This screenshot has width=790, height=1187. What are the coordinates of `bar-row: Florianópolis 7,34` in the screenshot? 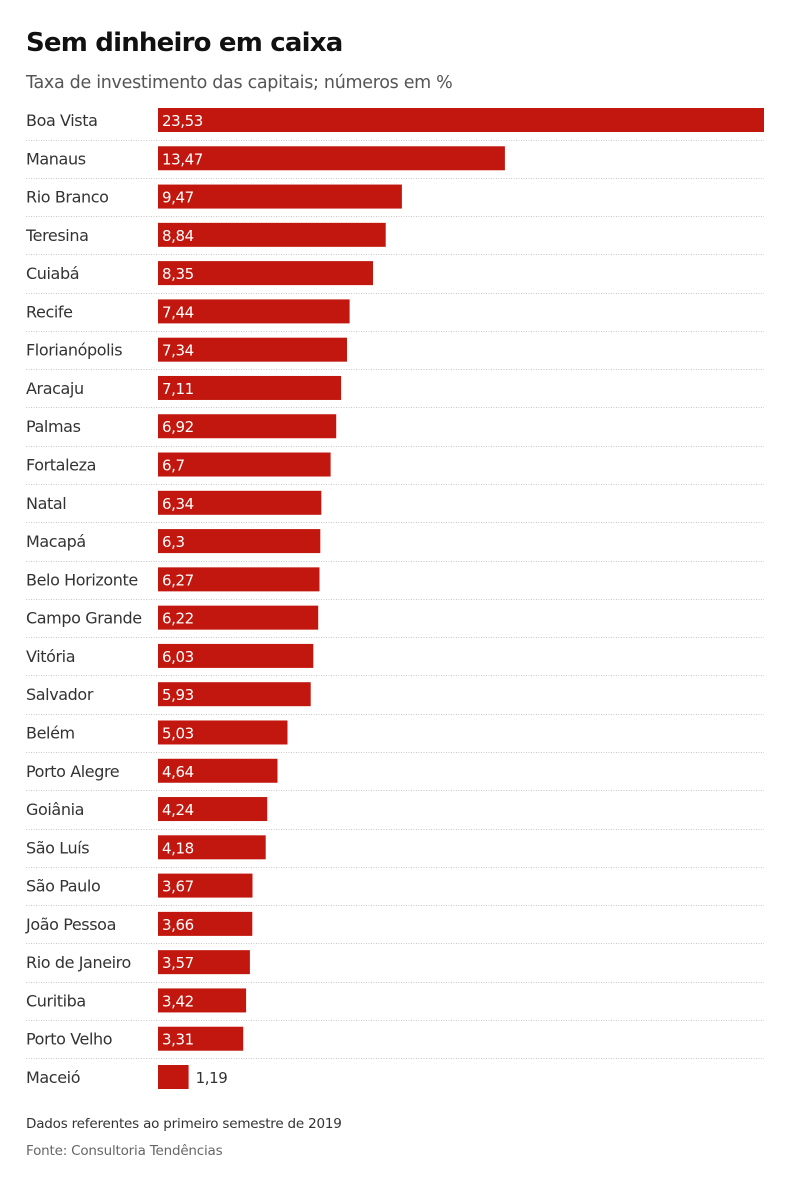 It's located at (395, 353).